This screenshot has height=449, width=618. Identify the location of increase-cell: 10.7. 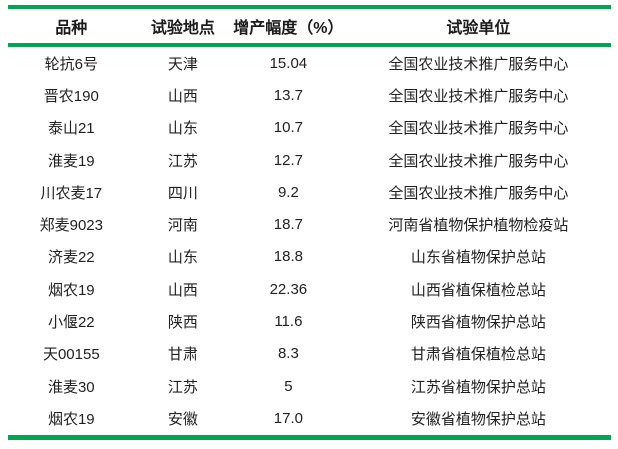
(288, 128).